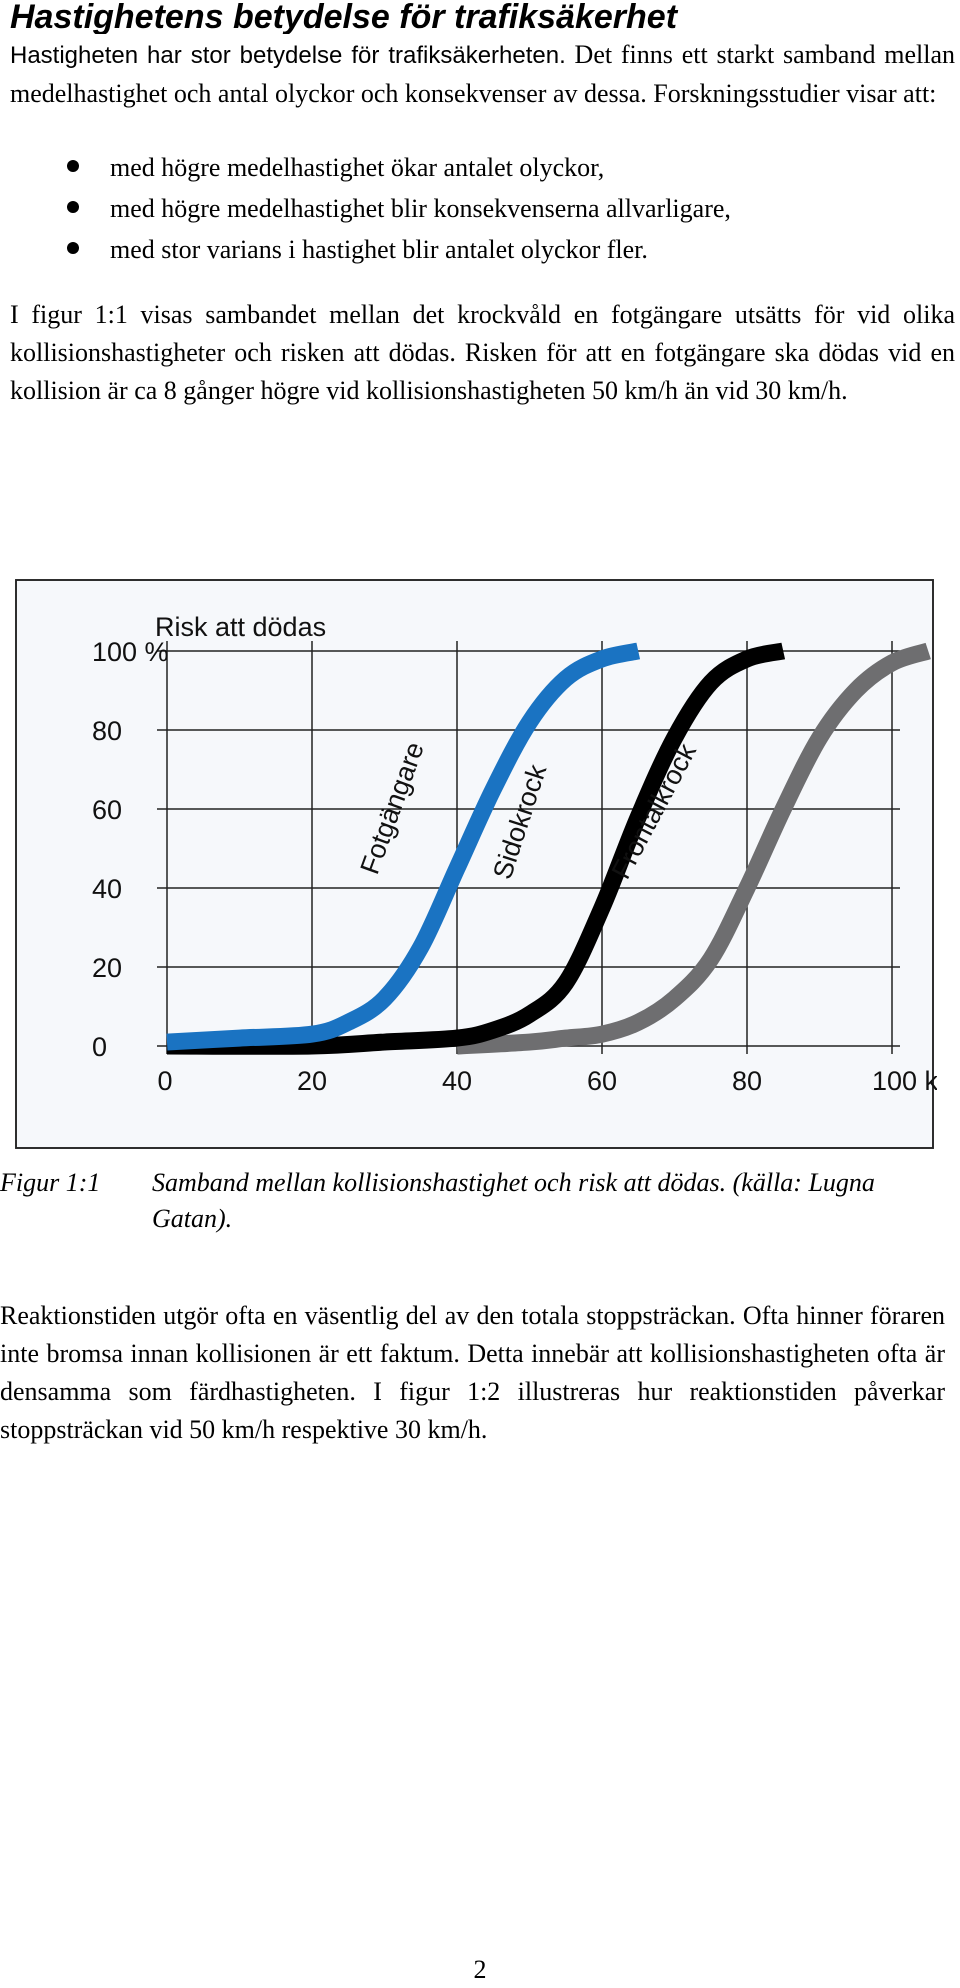  What do you see at coordinates (747, 1081) in the screenshot?
I see `x-tick-label: 80` at bounding box center [747, 1081].